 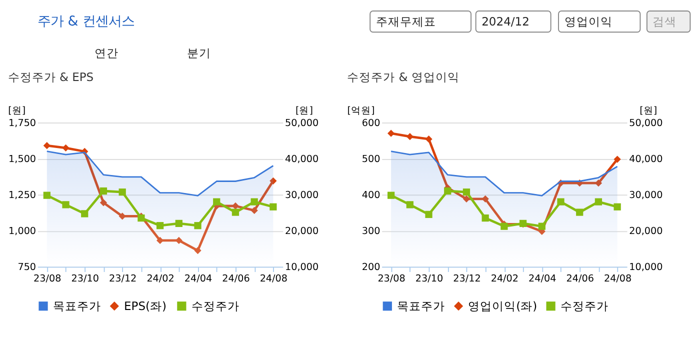 What do you see at coordinates (22, 123) in the screenshot?
I see `y-tick-label: 1,750` at bounding box center [22, 123].